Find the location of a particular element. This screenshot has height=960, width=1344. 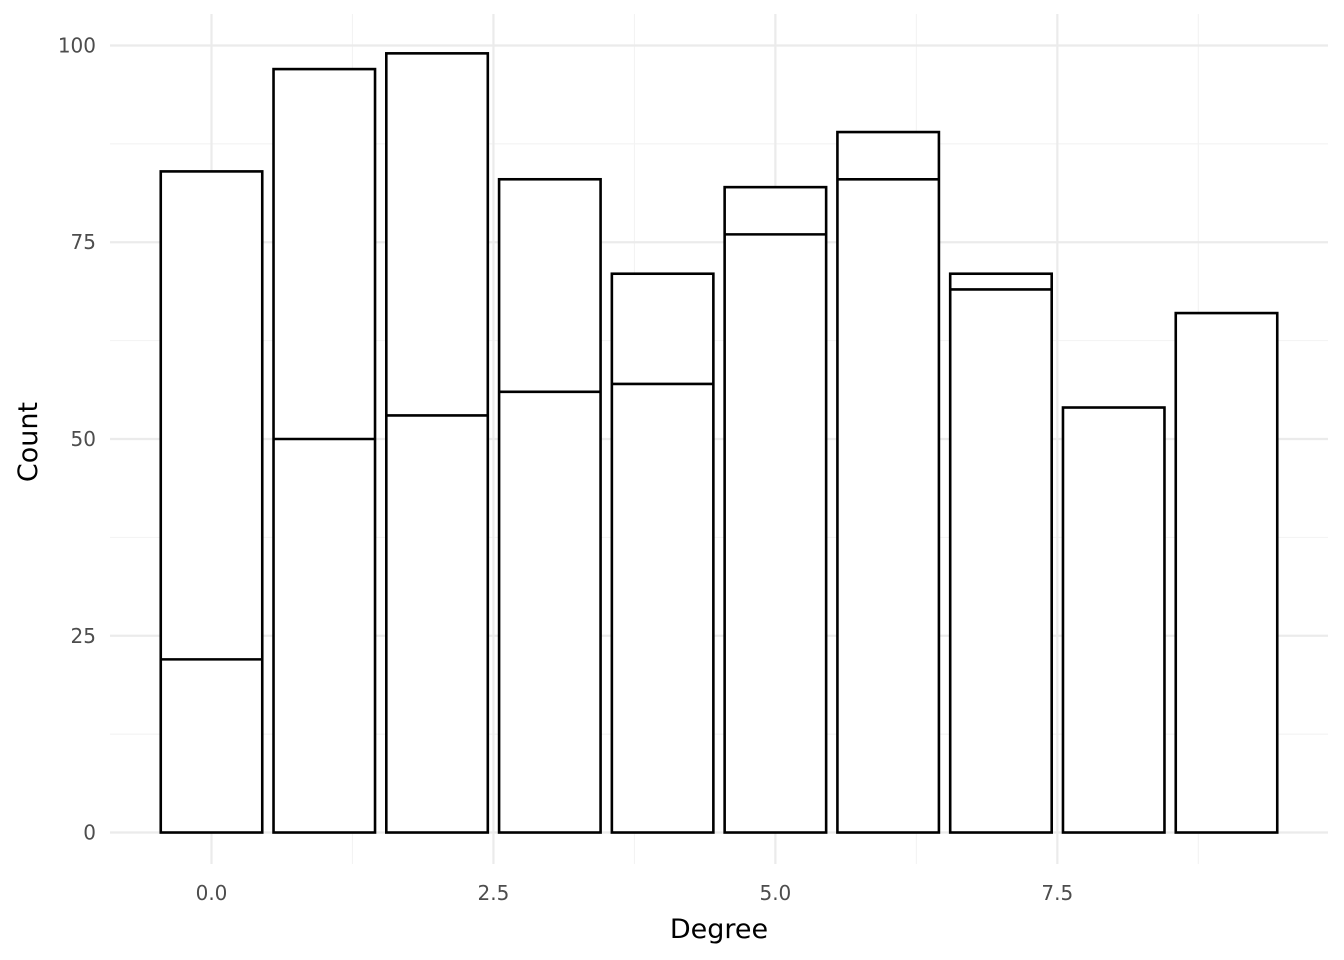

y-tick-label: 75 is located at coordinates (83, 242).